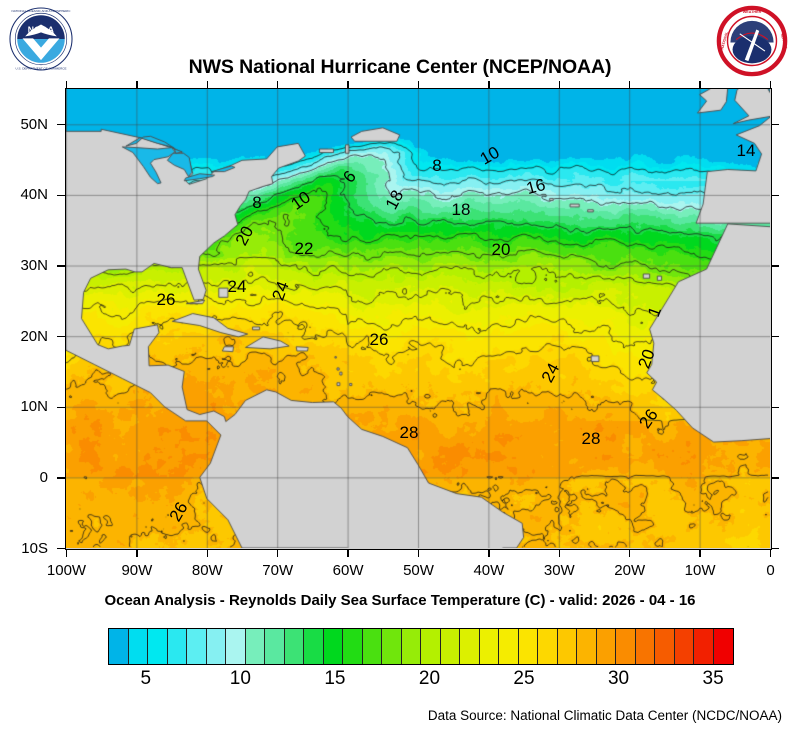 The image size is (800, 737). Describe the element at coordinates (146, 678) in the screenshot. I see `colorbar-tick-label: 5` at that location.